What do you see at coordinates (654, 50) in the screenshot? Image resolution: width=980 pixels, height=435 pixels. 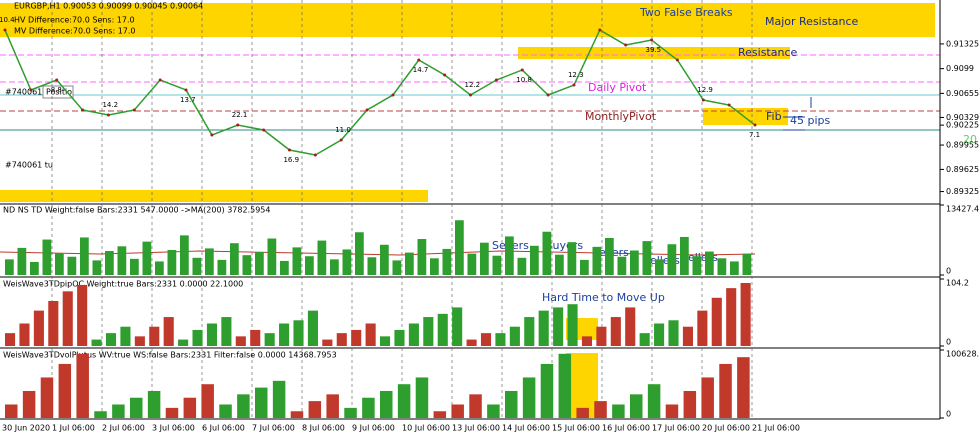 I see `bar-label: 39.5` at bounding box center [654, 50].